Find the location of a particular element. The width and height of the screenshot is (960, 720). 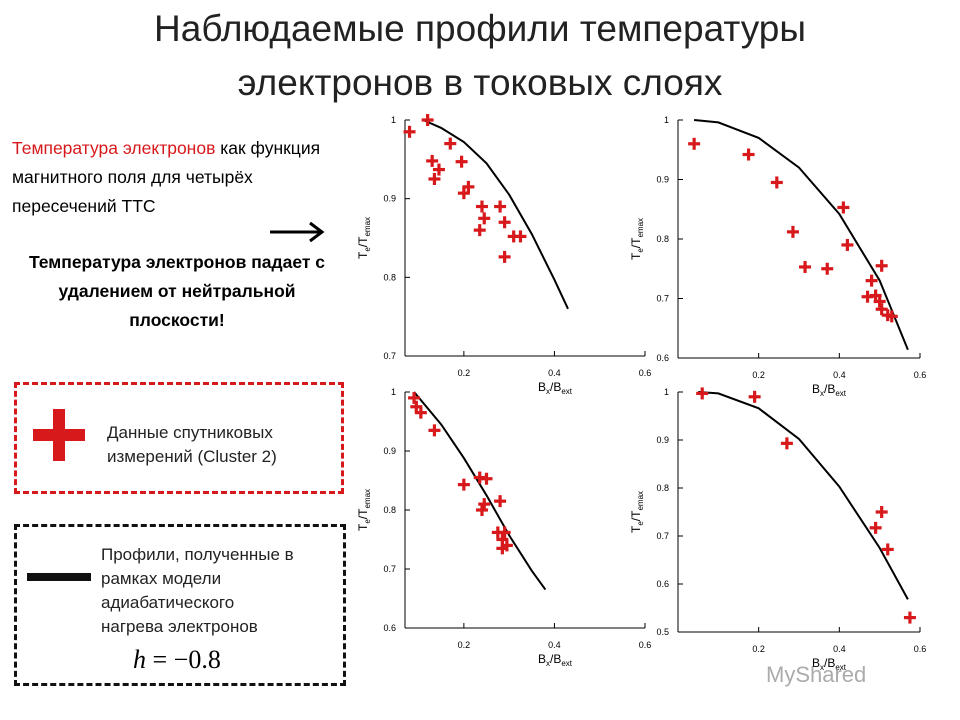

chart-1-y-tick-label: 0.9 is located at coordinates (662, 180).